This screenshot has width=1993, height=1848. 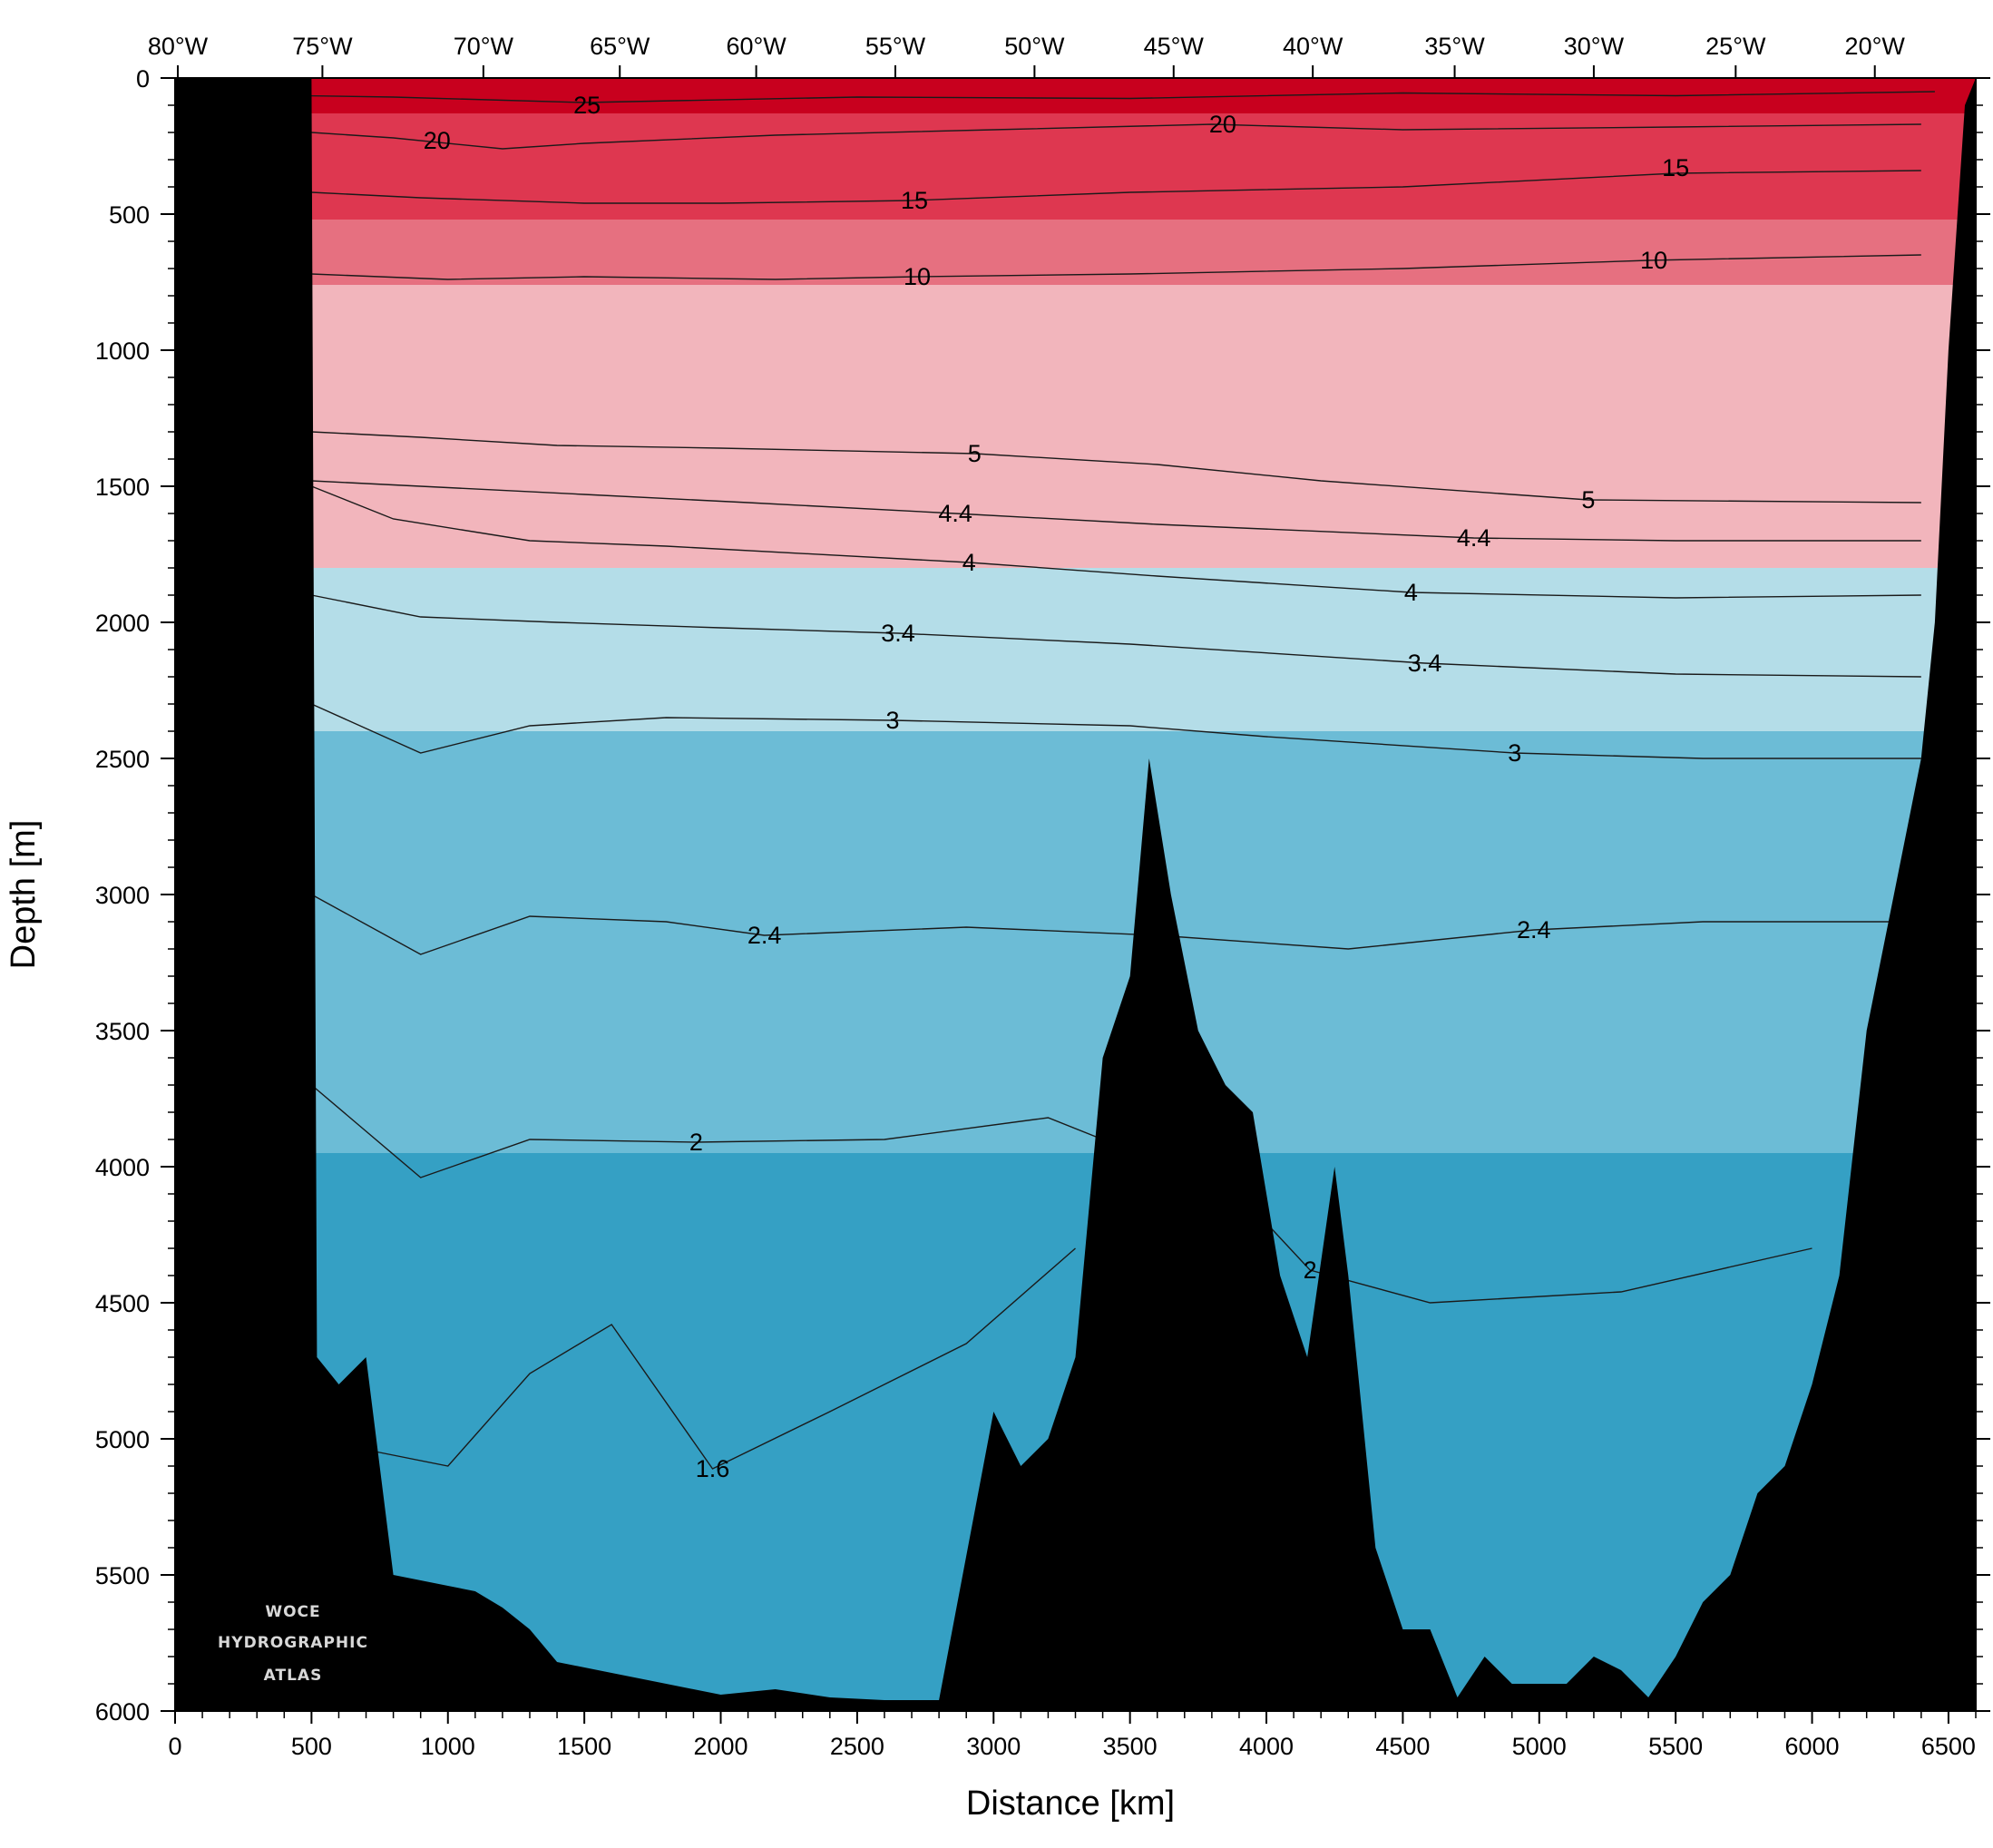 I want to click on y-tick-label: 0, so click(x=143, y=79).